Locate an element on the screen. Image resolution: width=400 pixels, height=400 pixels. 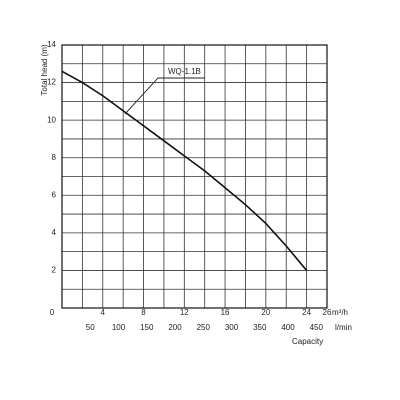
y-tick-label: 2 is located at coordinates (54, 270).